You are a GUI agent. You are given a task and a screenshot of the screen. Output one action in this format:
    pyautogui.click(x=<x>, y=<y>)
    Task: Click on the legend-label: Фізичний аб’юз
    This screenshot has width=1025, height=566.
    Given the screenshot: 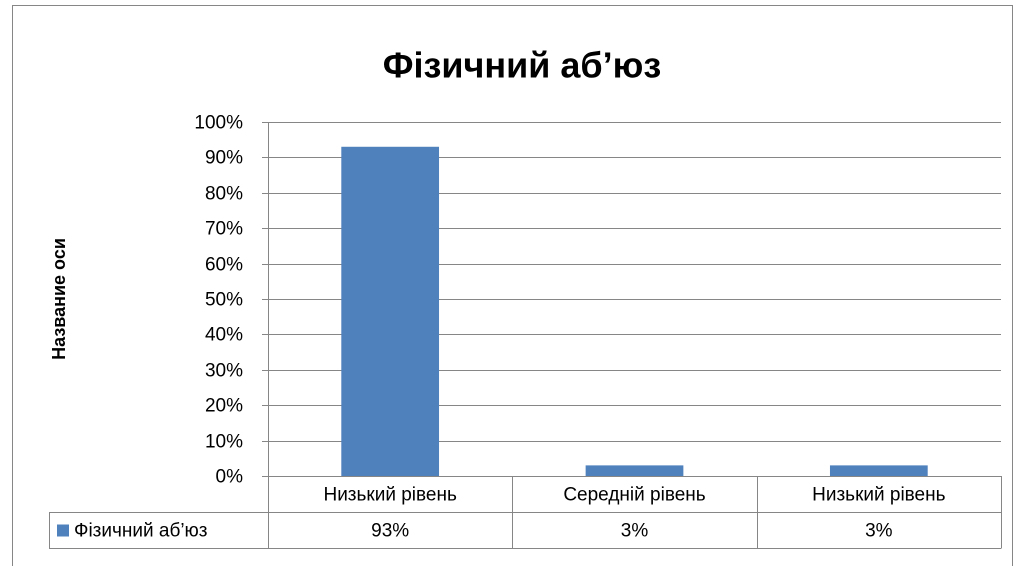 What is the action you would take?
    pyautogui.click(x=141, y=531)
    